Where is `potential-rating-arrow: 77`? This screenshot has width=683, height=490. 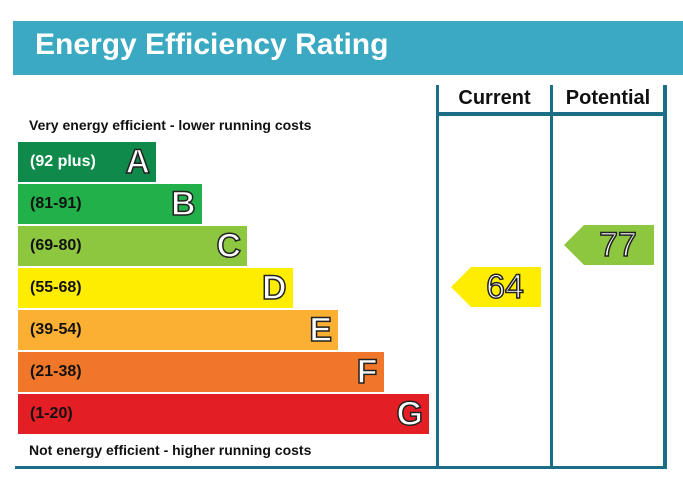 potential-rating-arrow: 77 is located at coordinates (609, 245).